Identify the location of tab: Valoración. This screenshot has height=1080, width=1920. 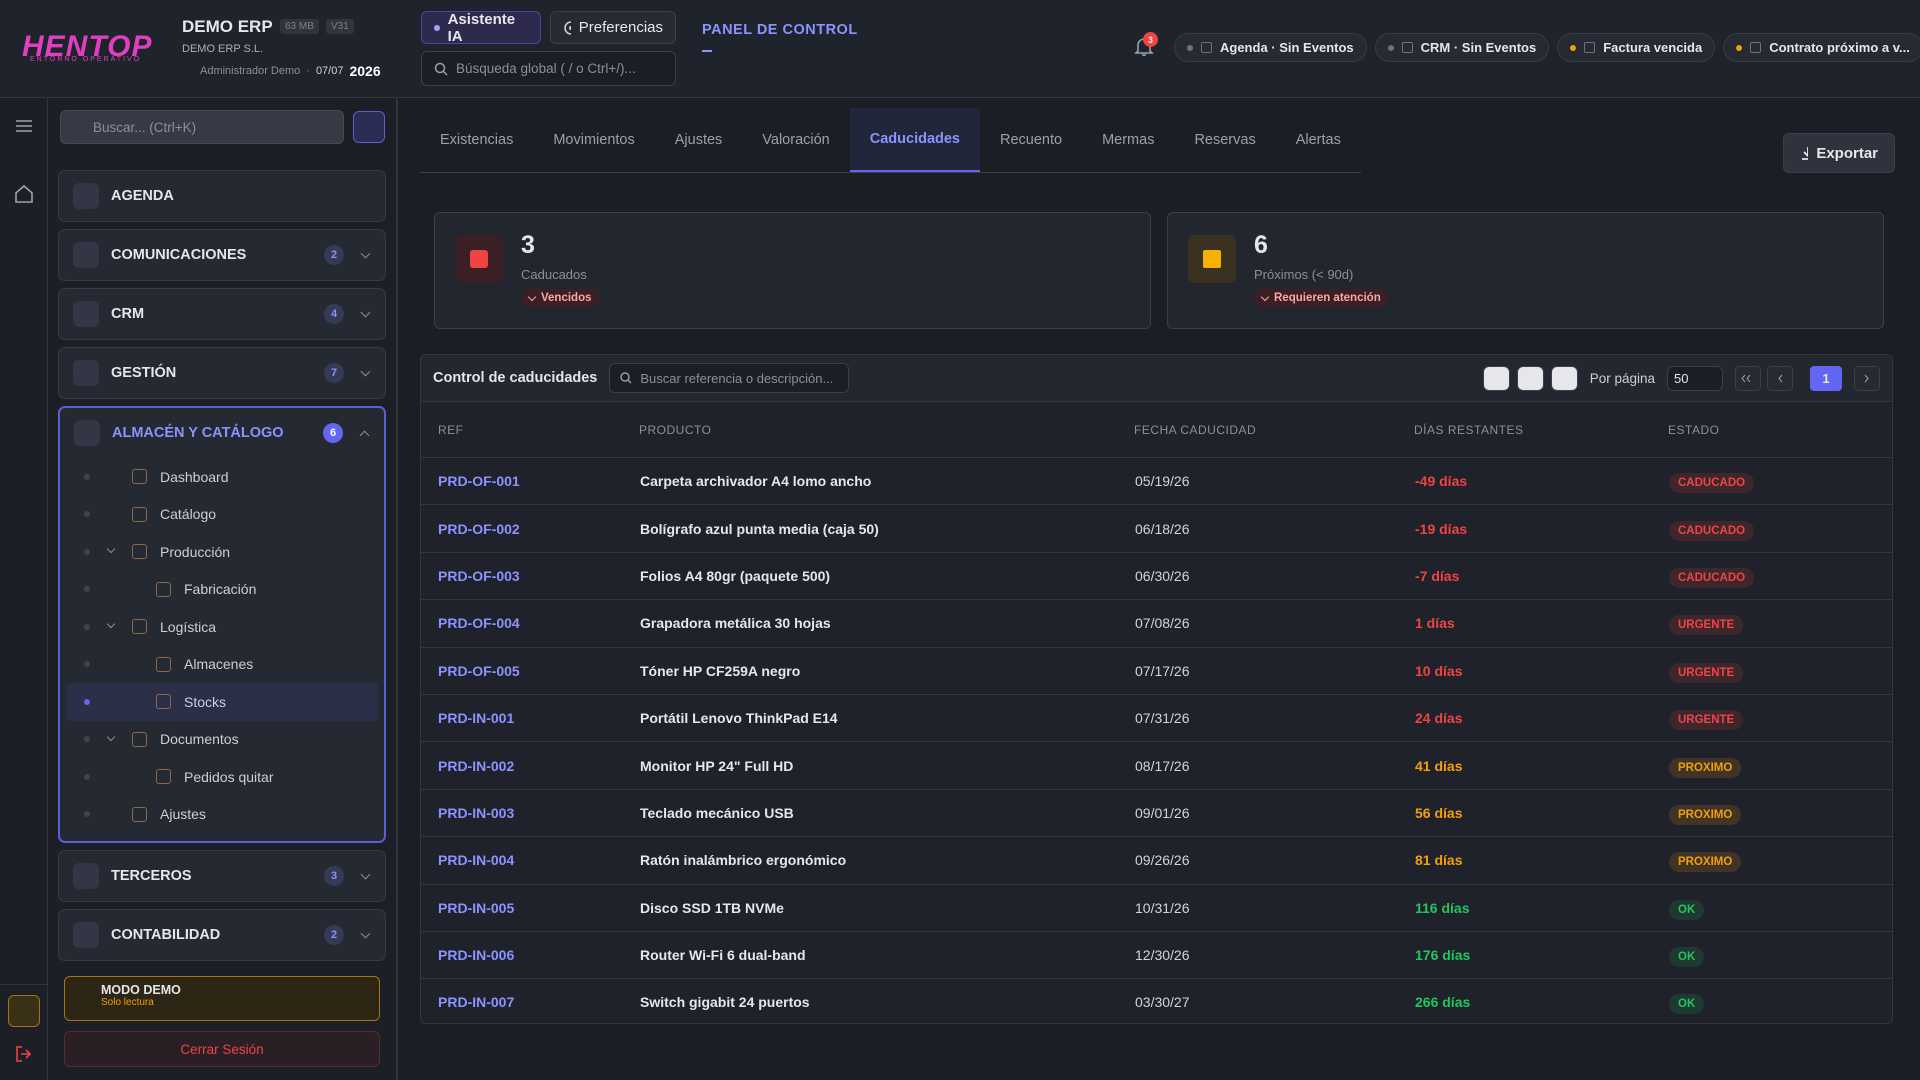
(796, 140).